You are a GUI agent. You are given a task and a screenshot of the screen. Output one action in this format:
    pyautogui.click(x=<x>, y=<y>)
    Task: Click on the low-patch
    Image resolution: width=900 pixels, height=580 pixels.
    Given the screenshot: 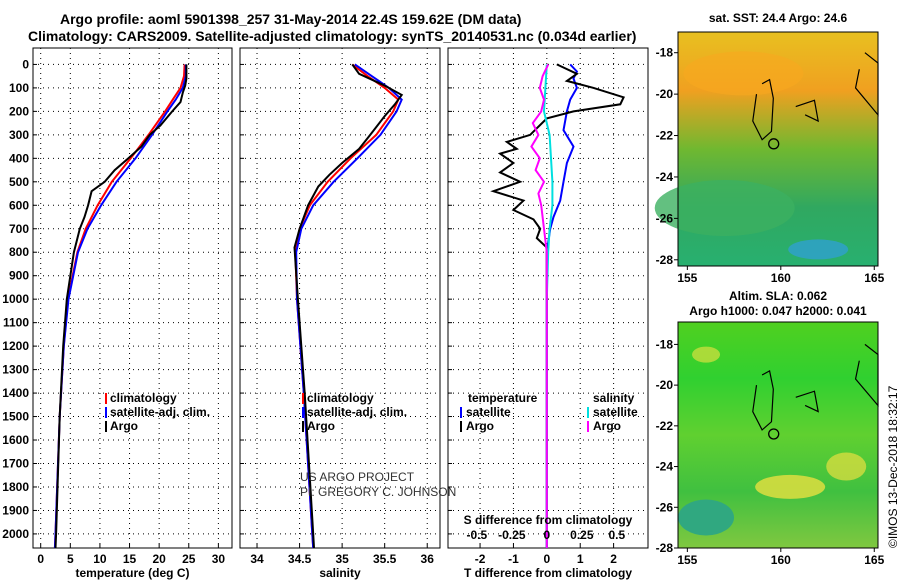 What is the action you would take?
    pyautogui.click(x=706, y=517)
    